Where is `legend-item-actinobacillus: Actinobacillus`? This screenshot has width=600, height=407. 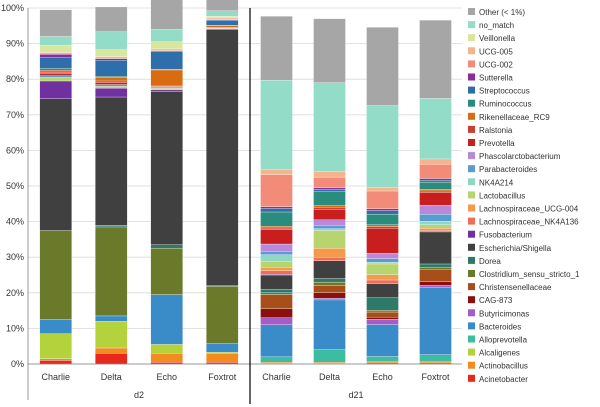
legend-item-actinobacillus: Actinobacillus is located at coordinates (498, 366).